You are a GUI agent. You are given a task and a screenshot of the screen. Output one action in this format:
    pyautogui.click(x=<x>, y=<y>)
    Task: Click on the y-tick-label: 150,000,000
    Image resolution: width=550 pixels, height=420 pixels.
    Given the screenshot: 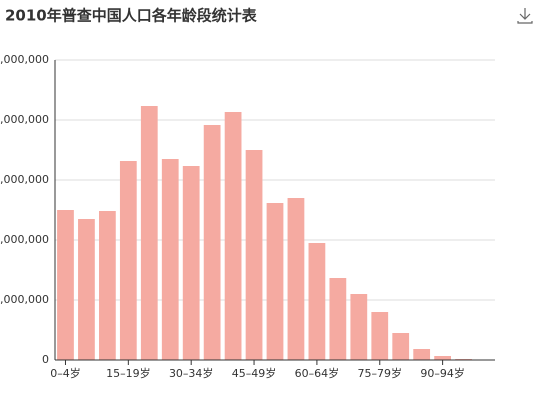 What is the action you would take?
    pyautogui.click(x=24, y=59)
    